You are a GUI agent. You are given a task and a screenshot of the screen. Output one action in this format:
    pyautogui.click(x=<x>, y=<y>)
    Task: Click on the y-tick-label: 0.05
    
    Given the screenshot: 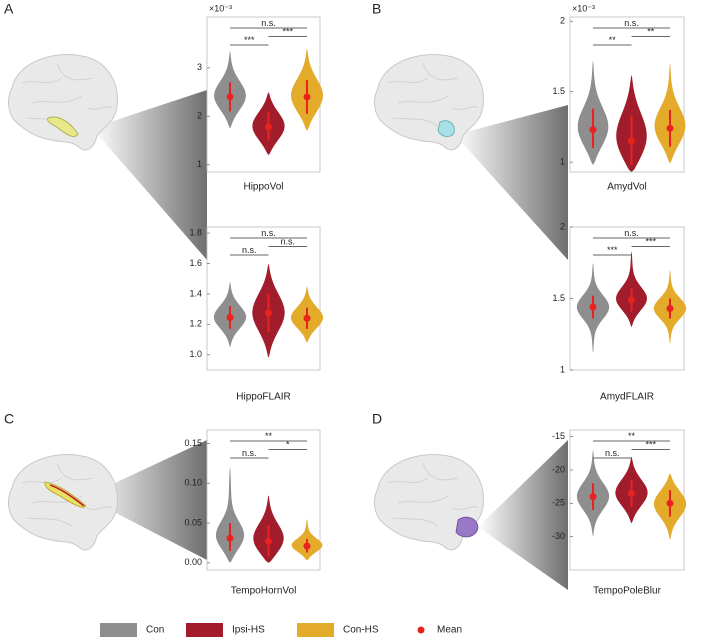 What is the action you would take?
    pyautogui.click(x=193, y=522)
    